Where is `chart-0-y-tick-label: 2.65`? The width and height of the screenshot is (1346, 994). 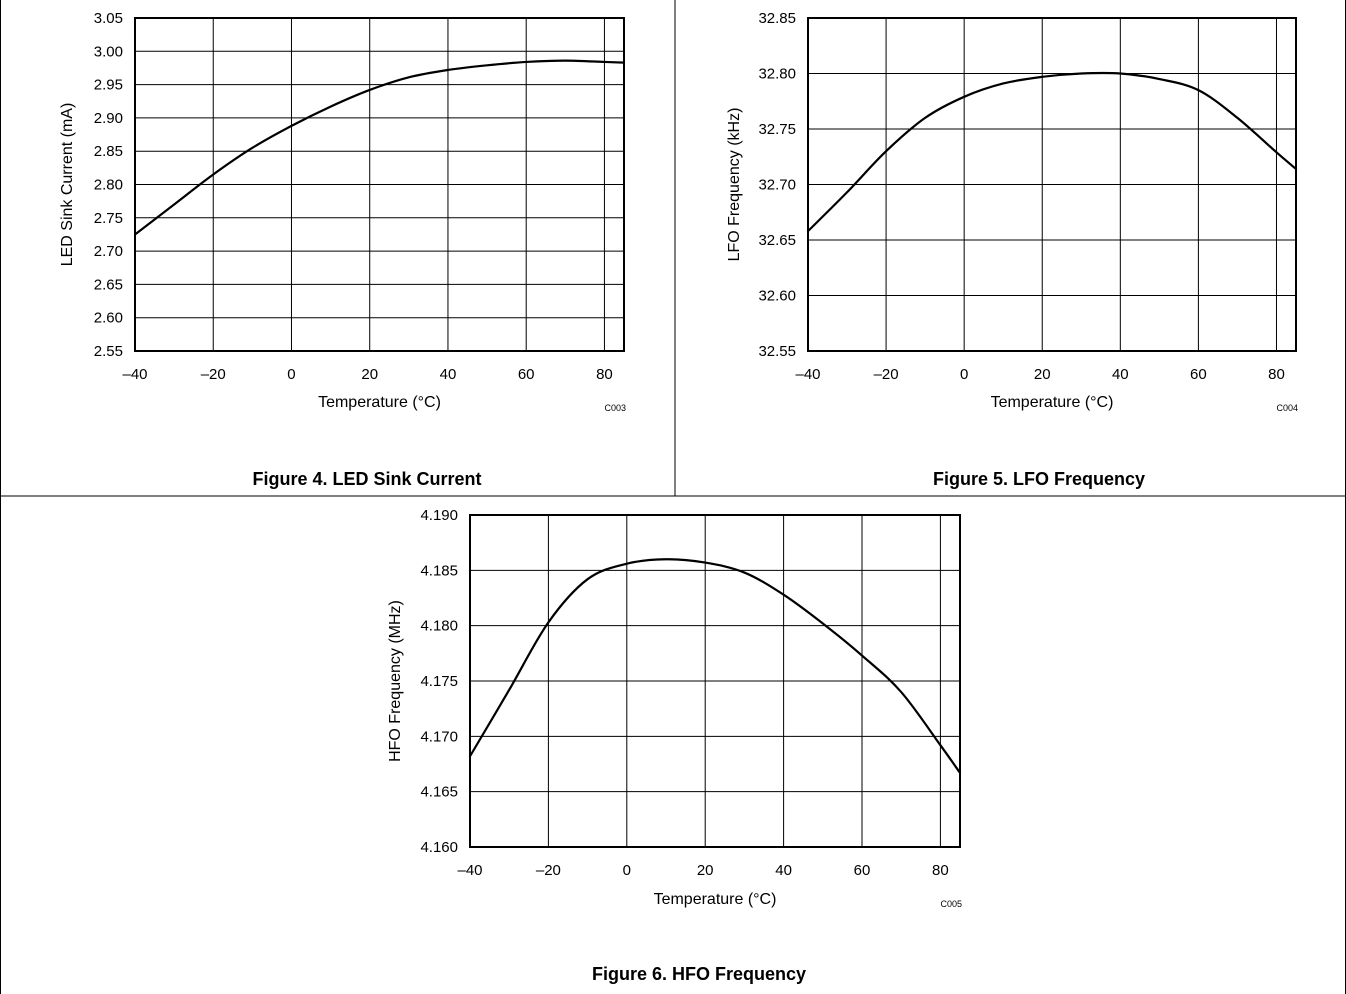 chart-0-y-tick-label: 2.65 is located at coordinates (108, 284).